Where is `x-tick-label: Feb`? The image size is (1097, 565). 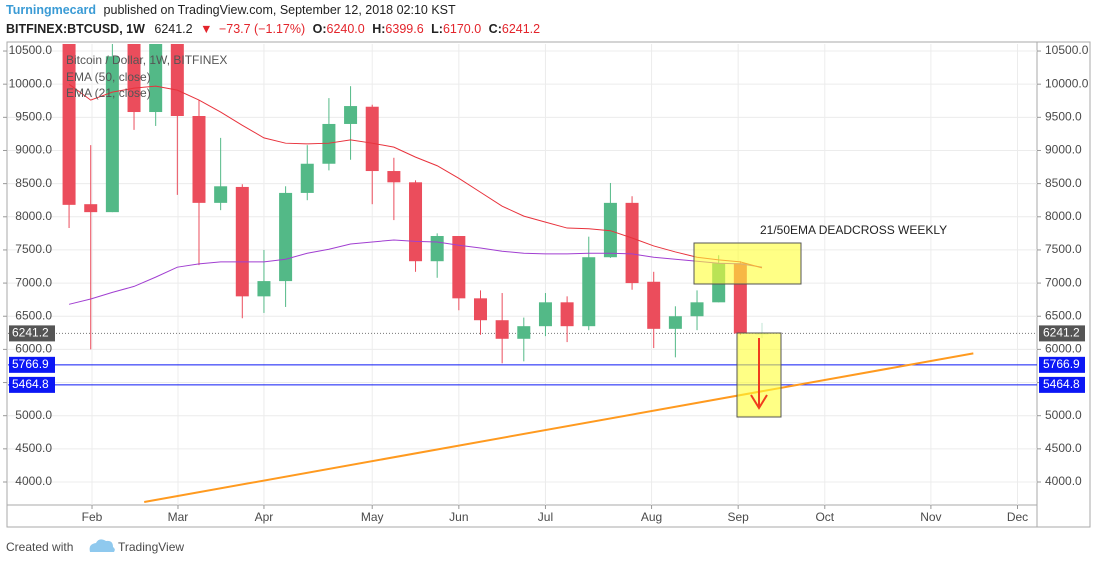
x-tick-label: Feb is located at coordinates (92, 517).